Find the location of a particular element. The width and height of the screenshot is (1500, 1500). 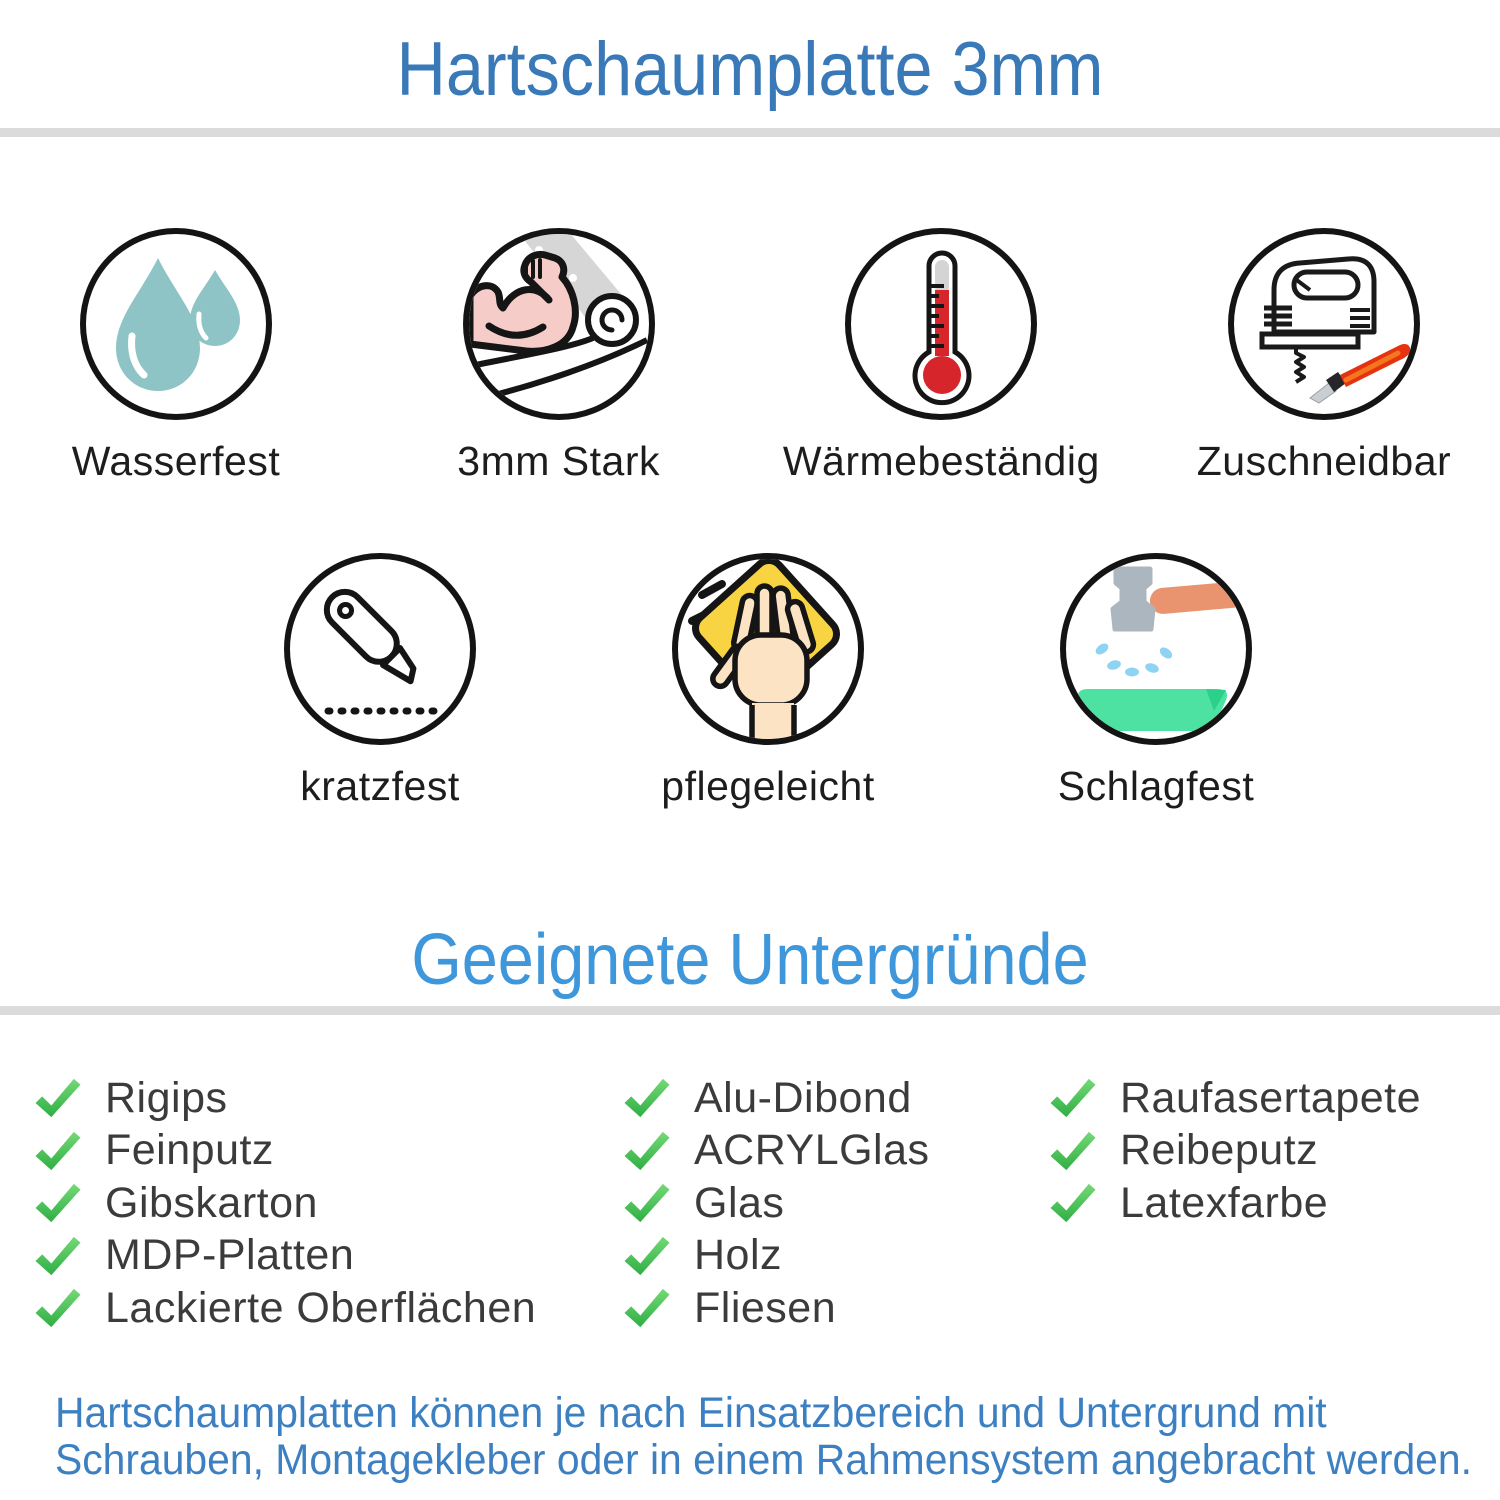

feature-waermebestaendig: Wärmebeständig is located at coordinates (941, 356).